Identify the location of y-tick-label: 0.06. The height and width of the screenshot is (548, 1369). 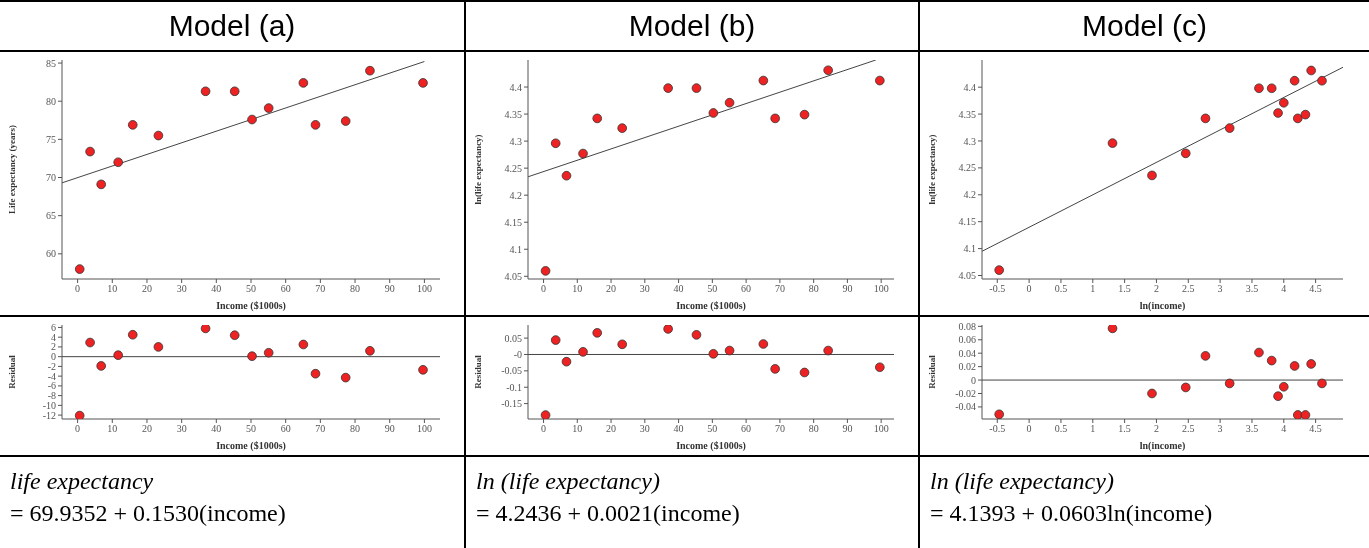
(967, 340).